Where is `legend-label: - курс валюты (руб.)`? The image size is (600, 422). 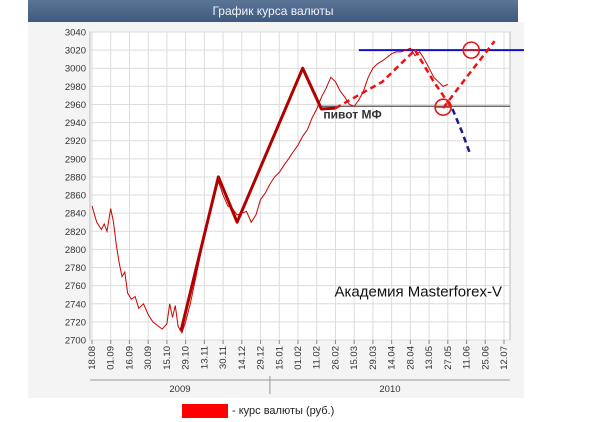 legend-label: - курс валюты (руб.) is located at coordinates (283, 411).